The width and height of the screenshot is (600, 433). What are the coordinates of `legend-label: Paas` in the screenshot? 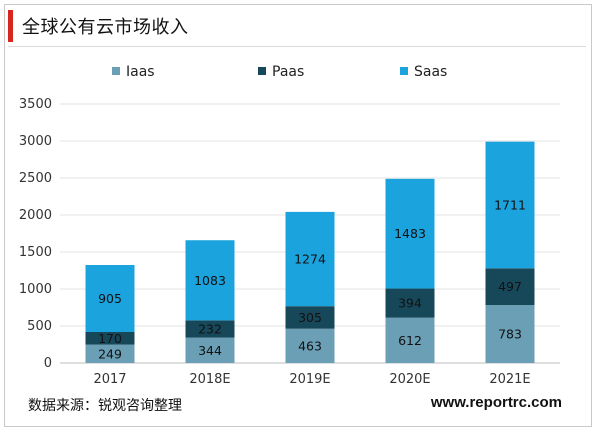 It's located at (288, 72).